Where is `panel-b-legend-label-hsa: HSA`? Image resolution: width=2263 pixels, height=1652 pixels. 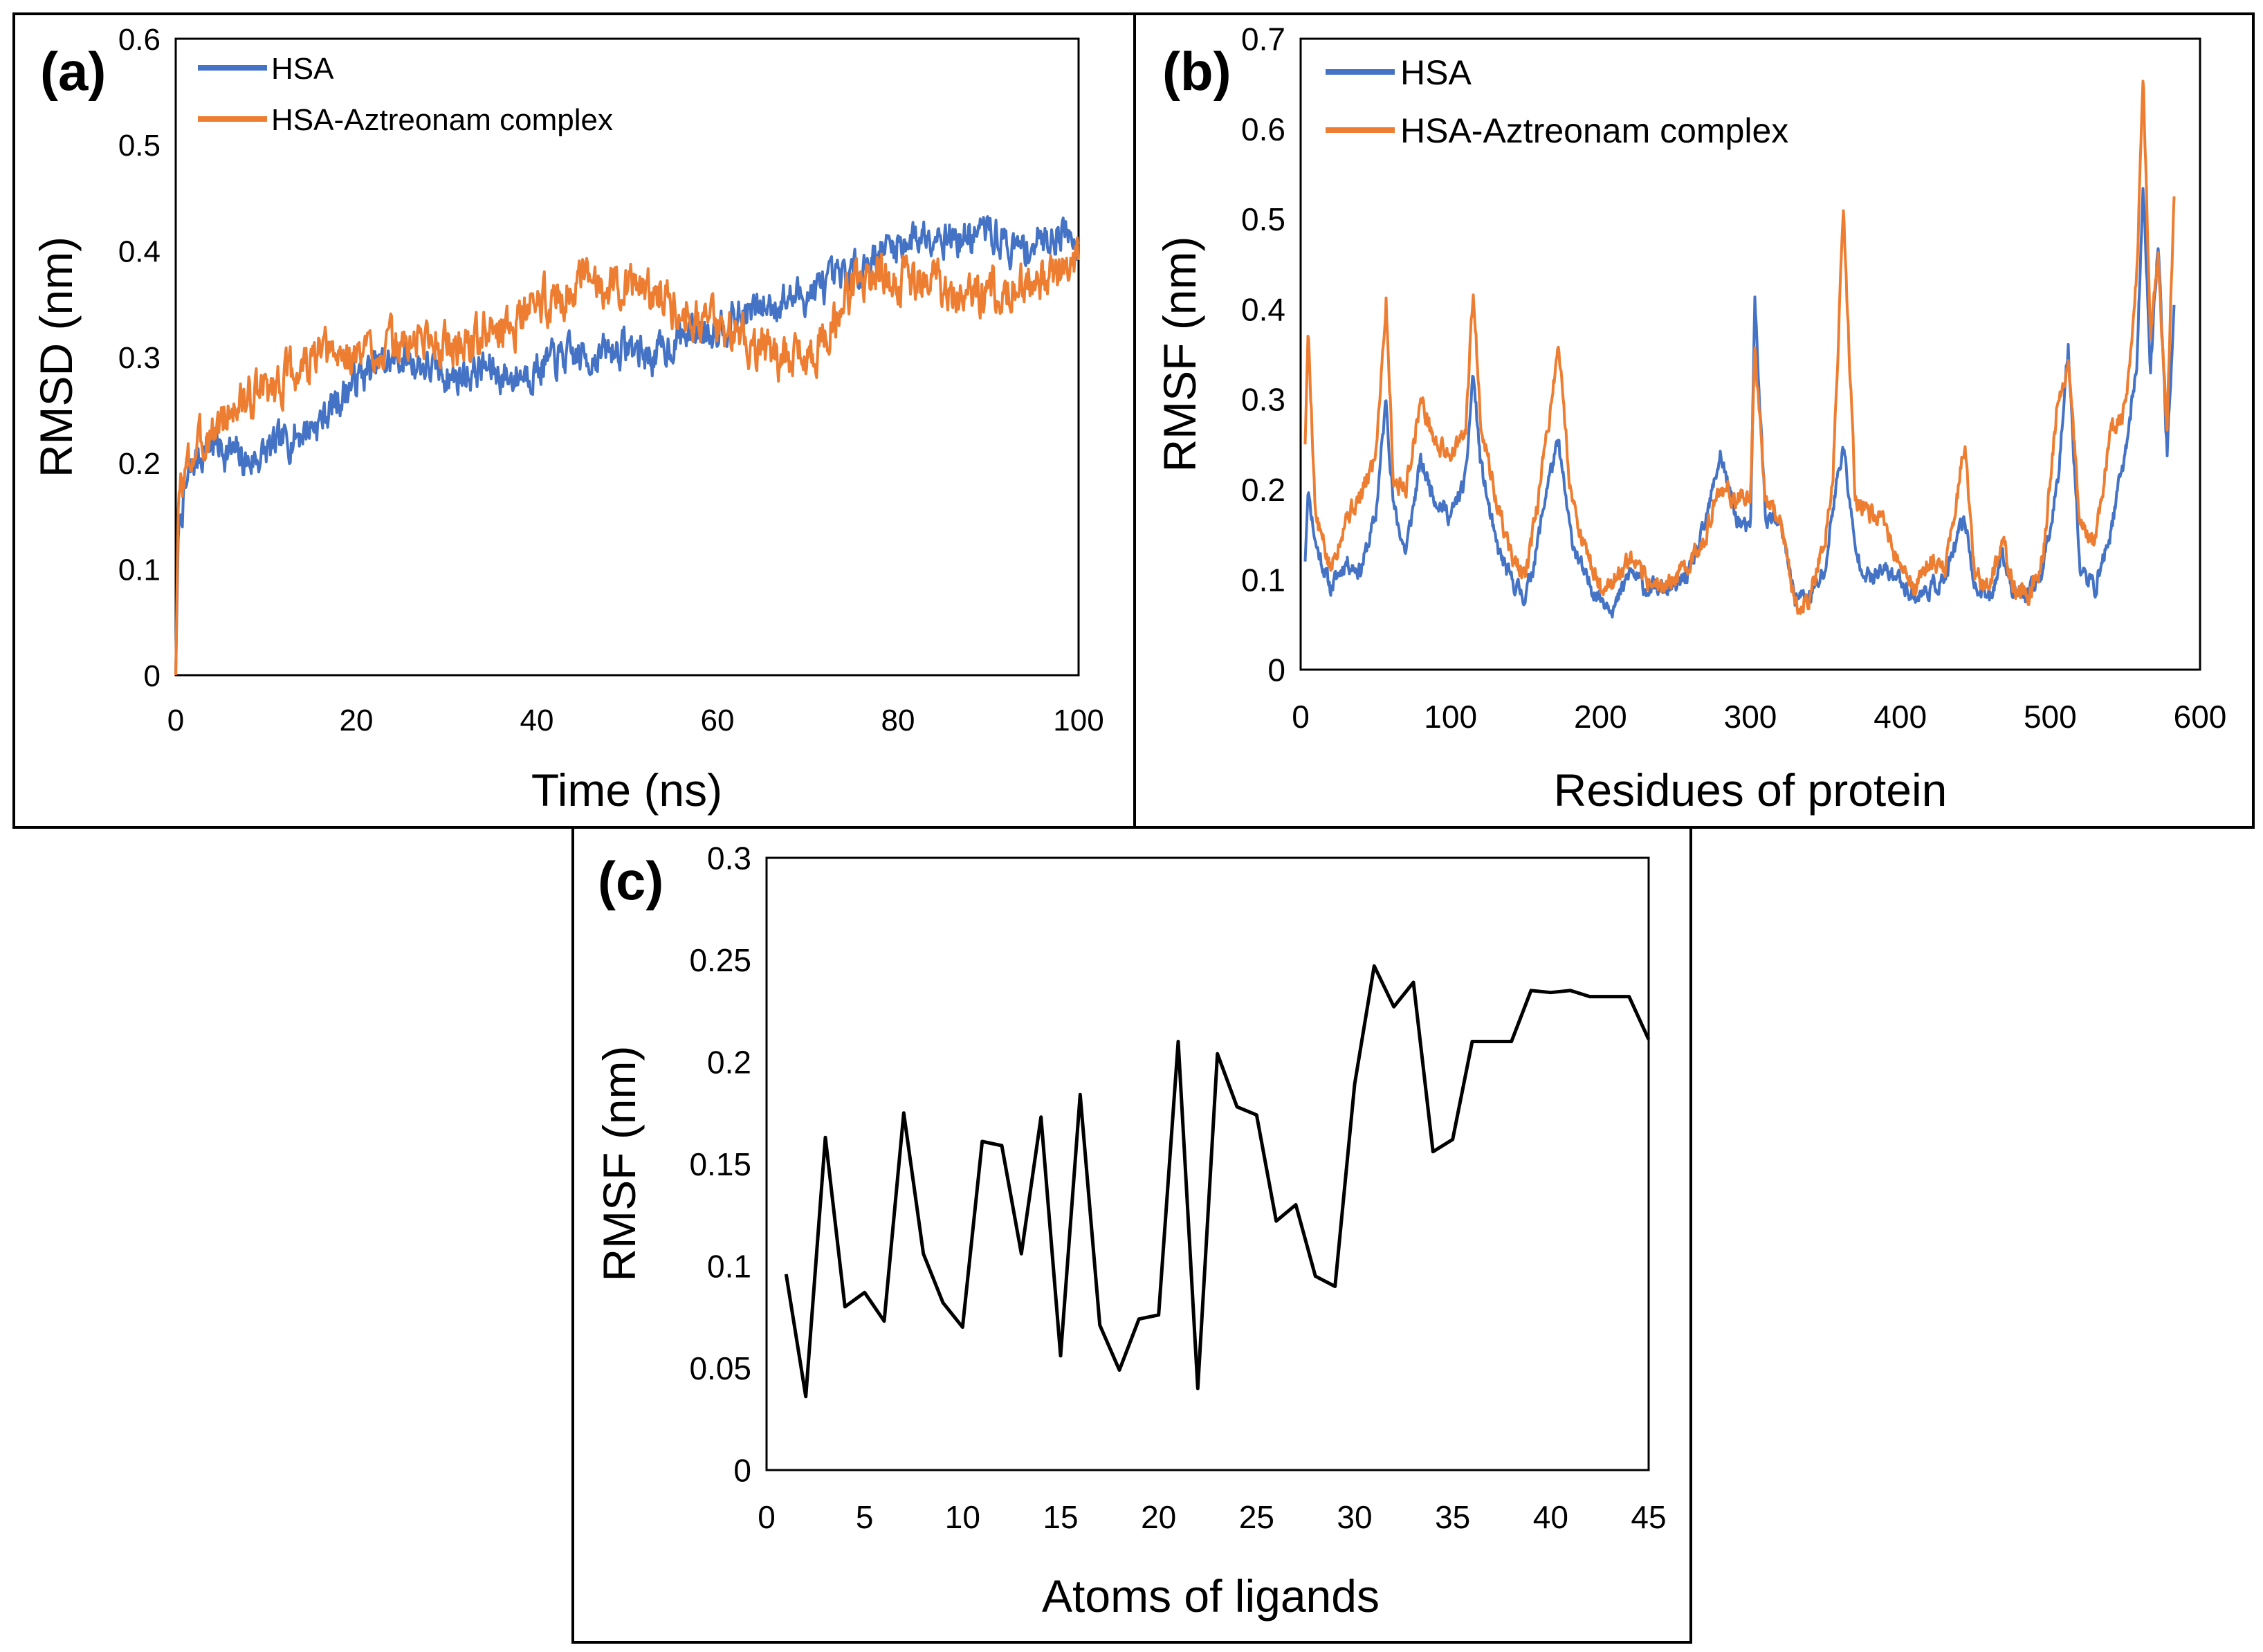
panel-b-legend-label-hsa: HSA is located at coordinates (1436, 72).